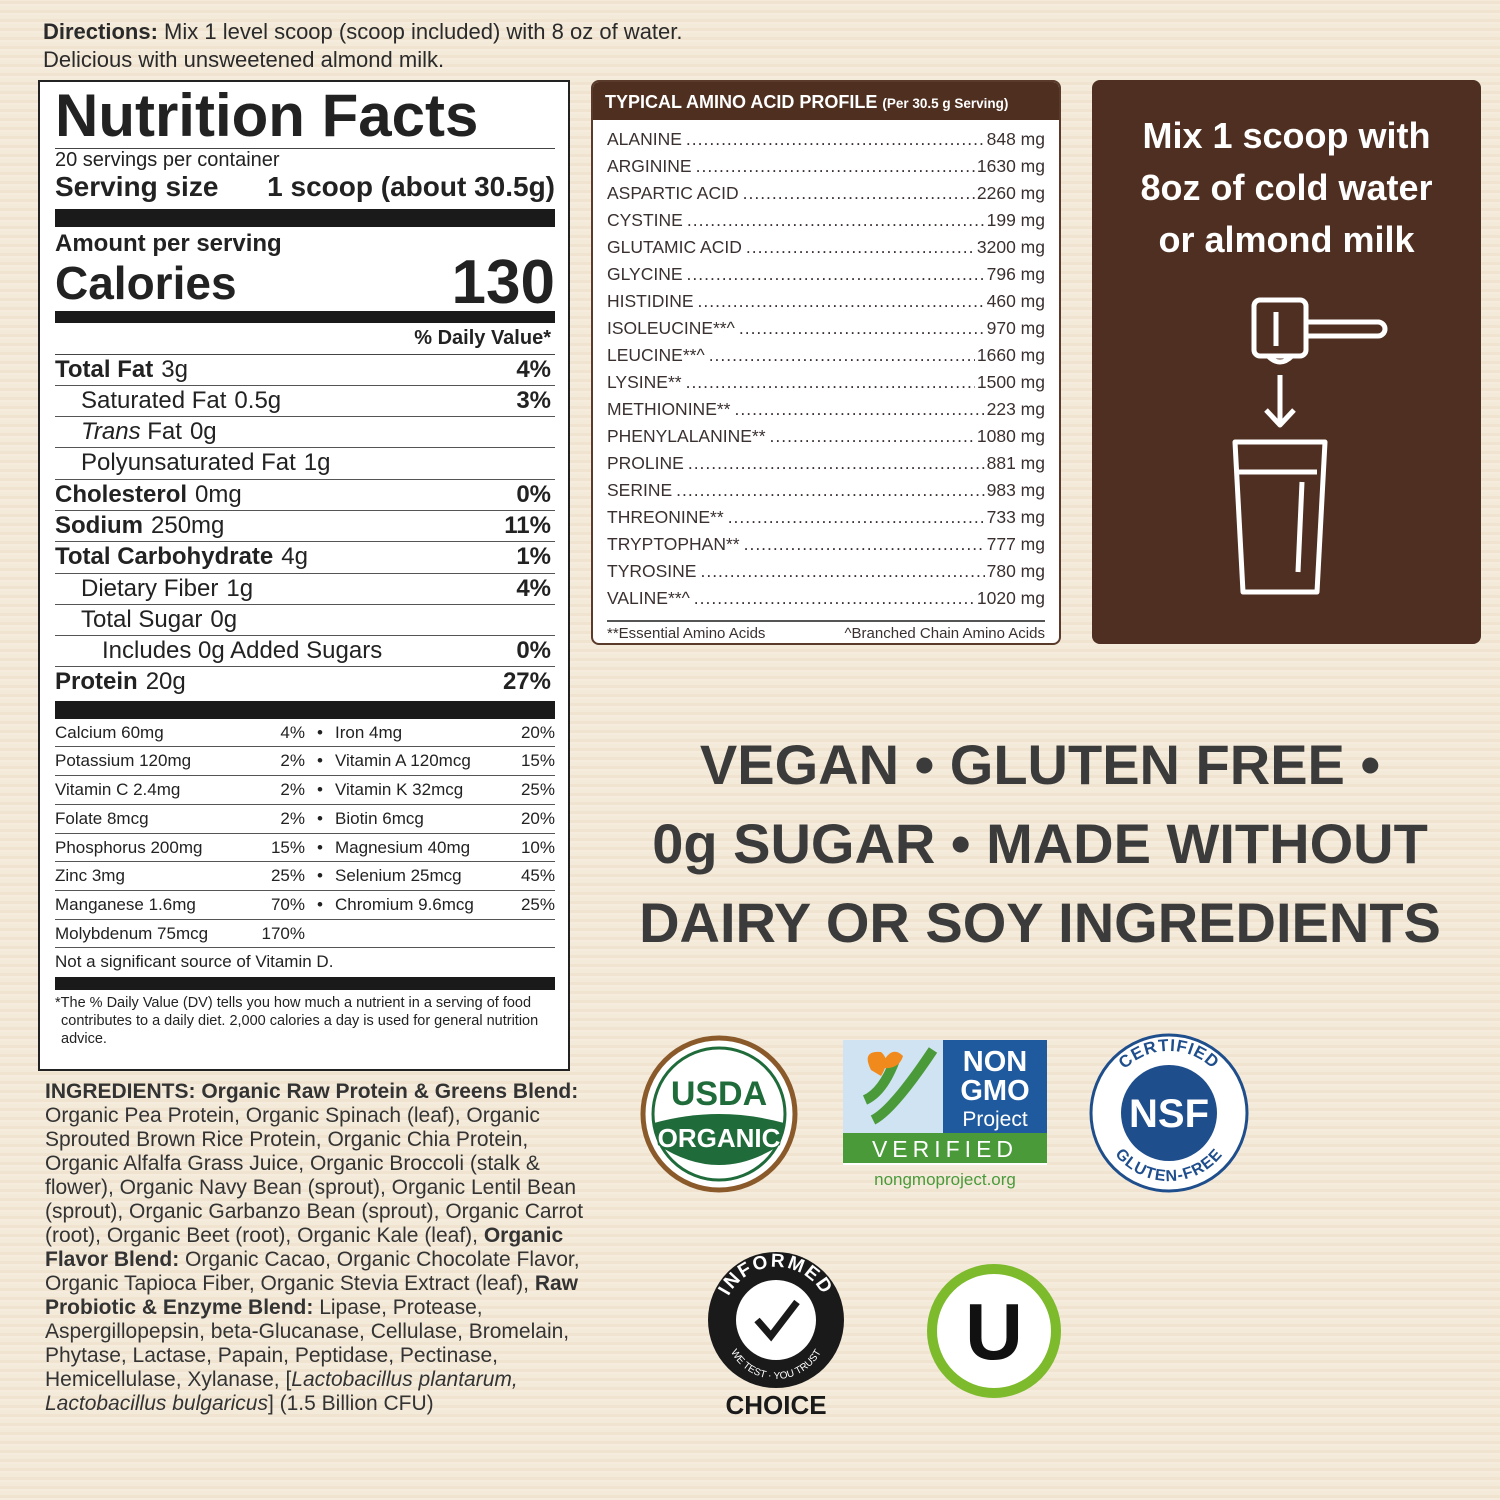 The height and width of the screenshot is (1500, 1500). I want to click on amino-value: 970 mg, so click(1015, 328).